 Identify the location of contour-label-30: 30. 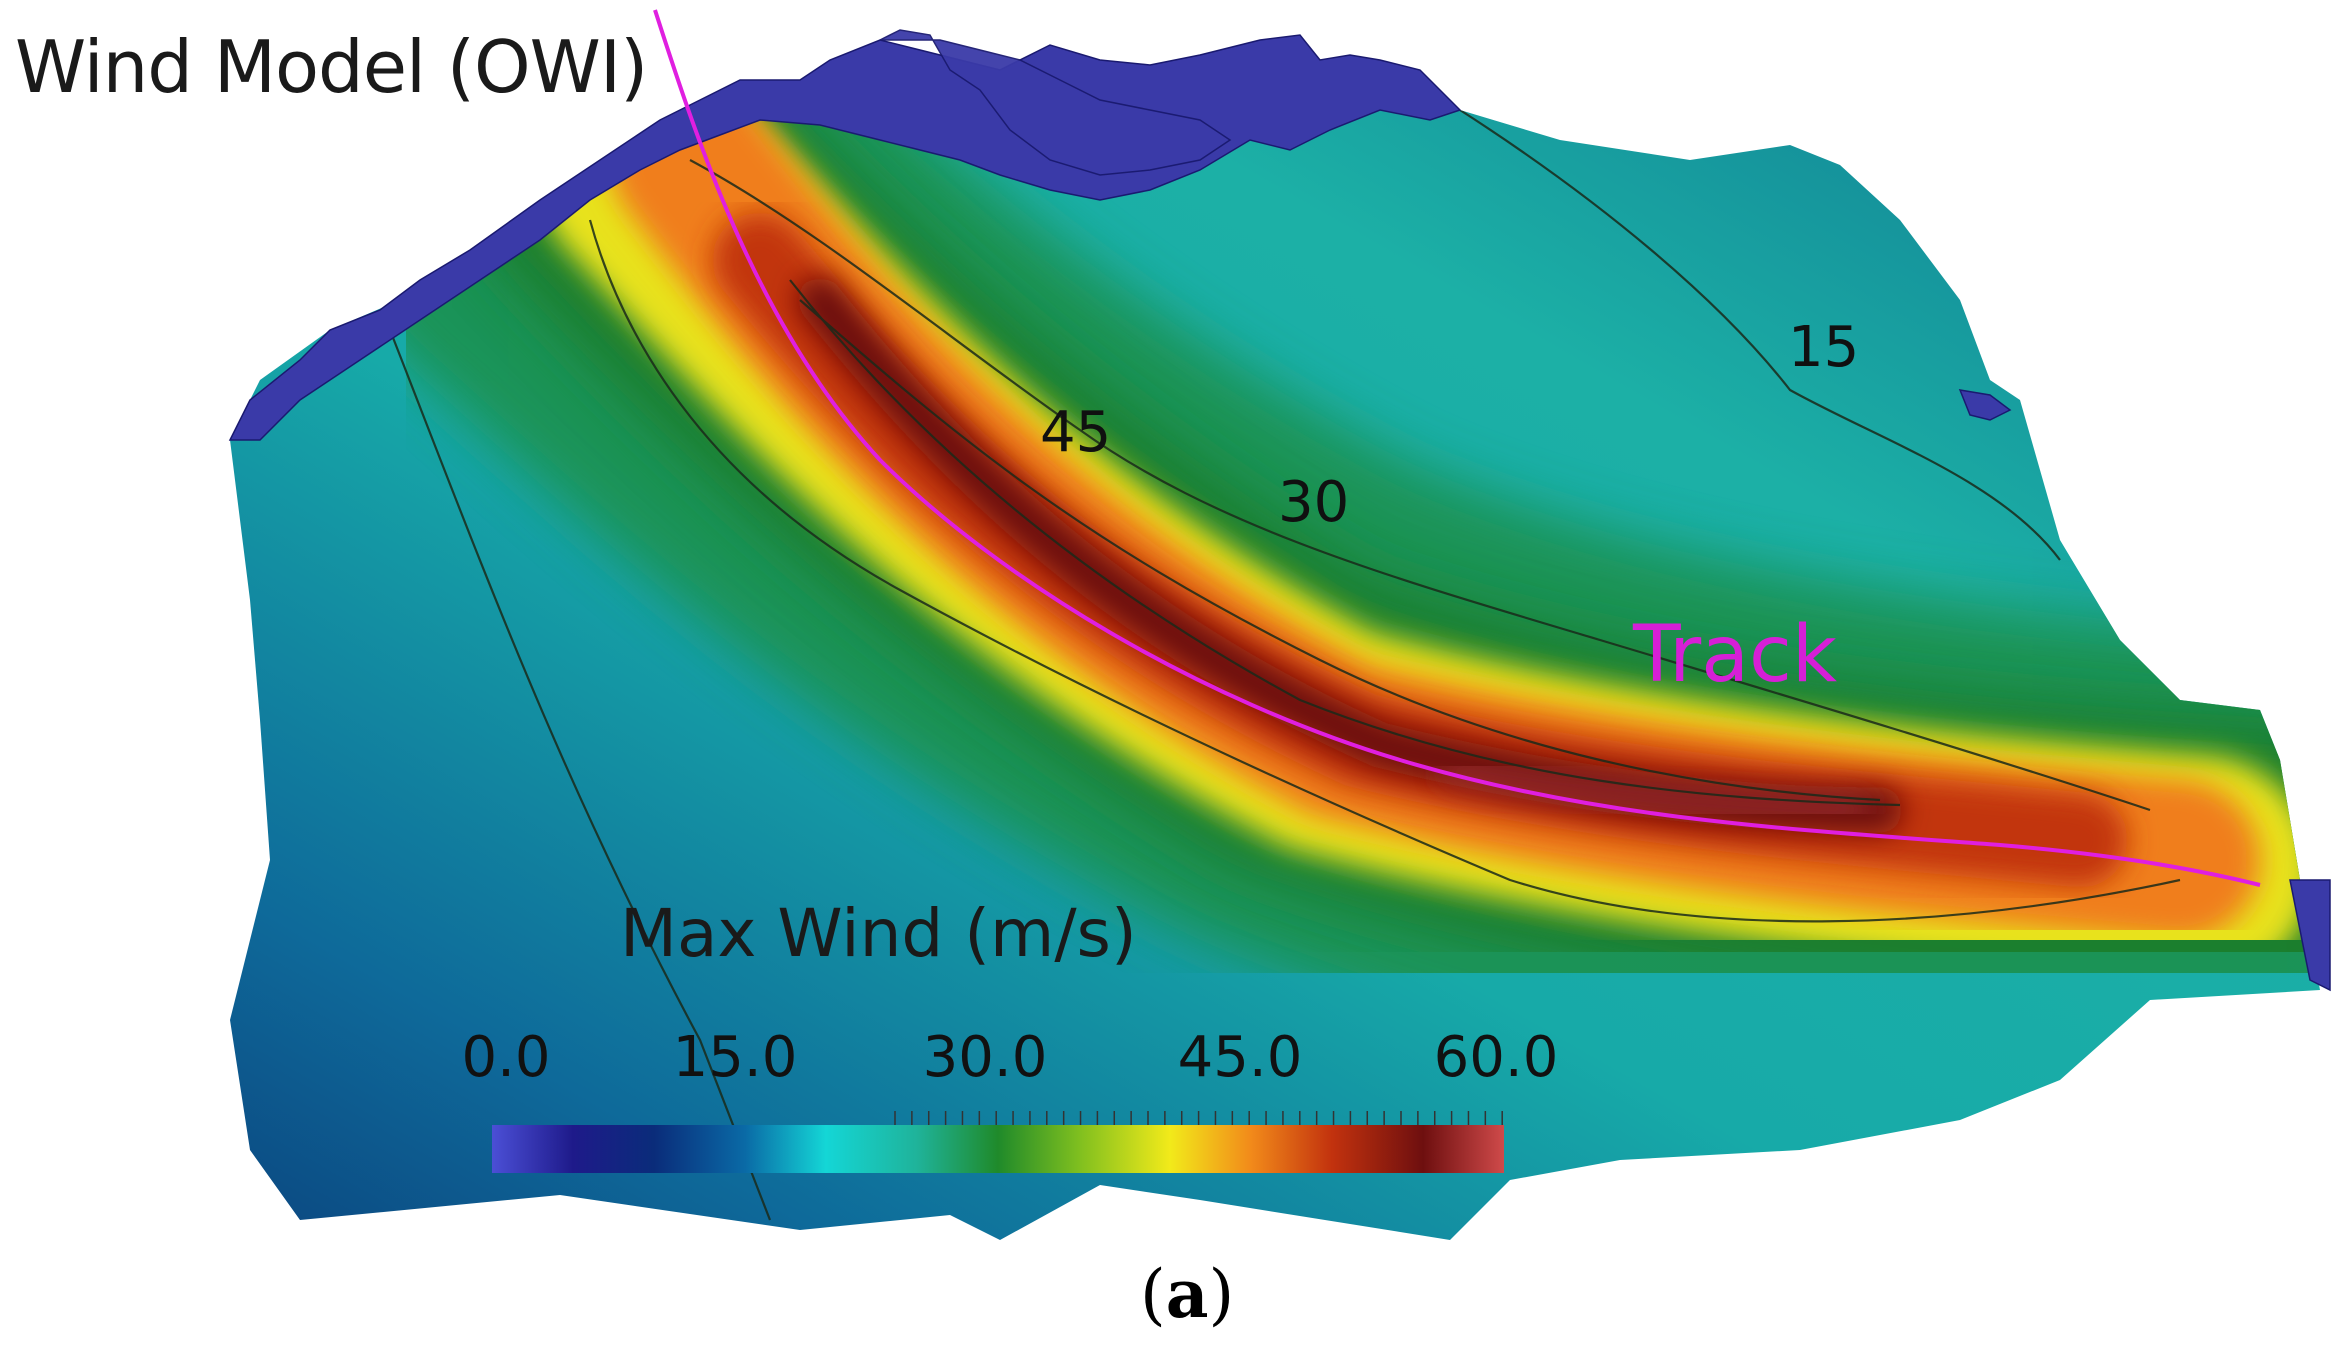
(1314, 502).